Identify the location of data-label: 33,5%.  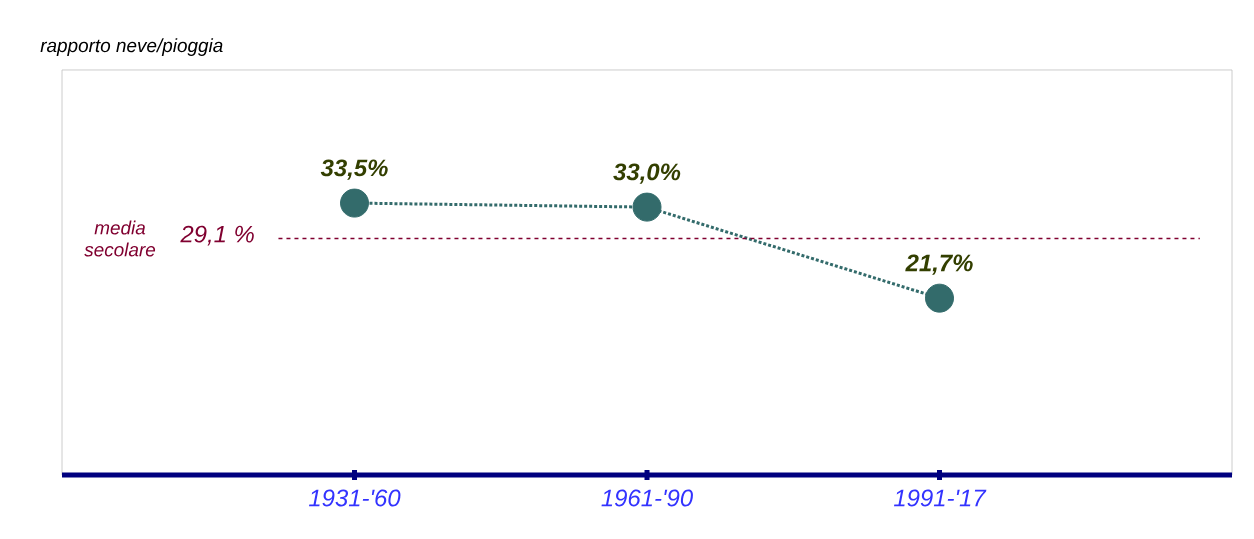
(354, 169).